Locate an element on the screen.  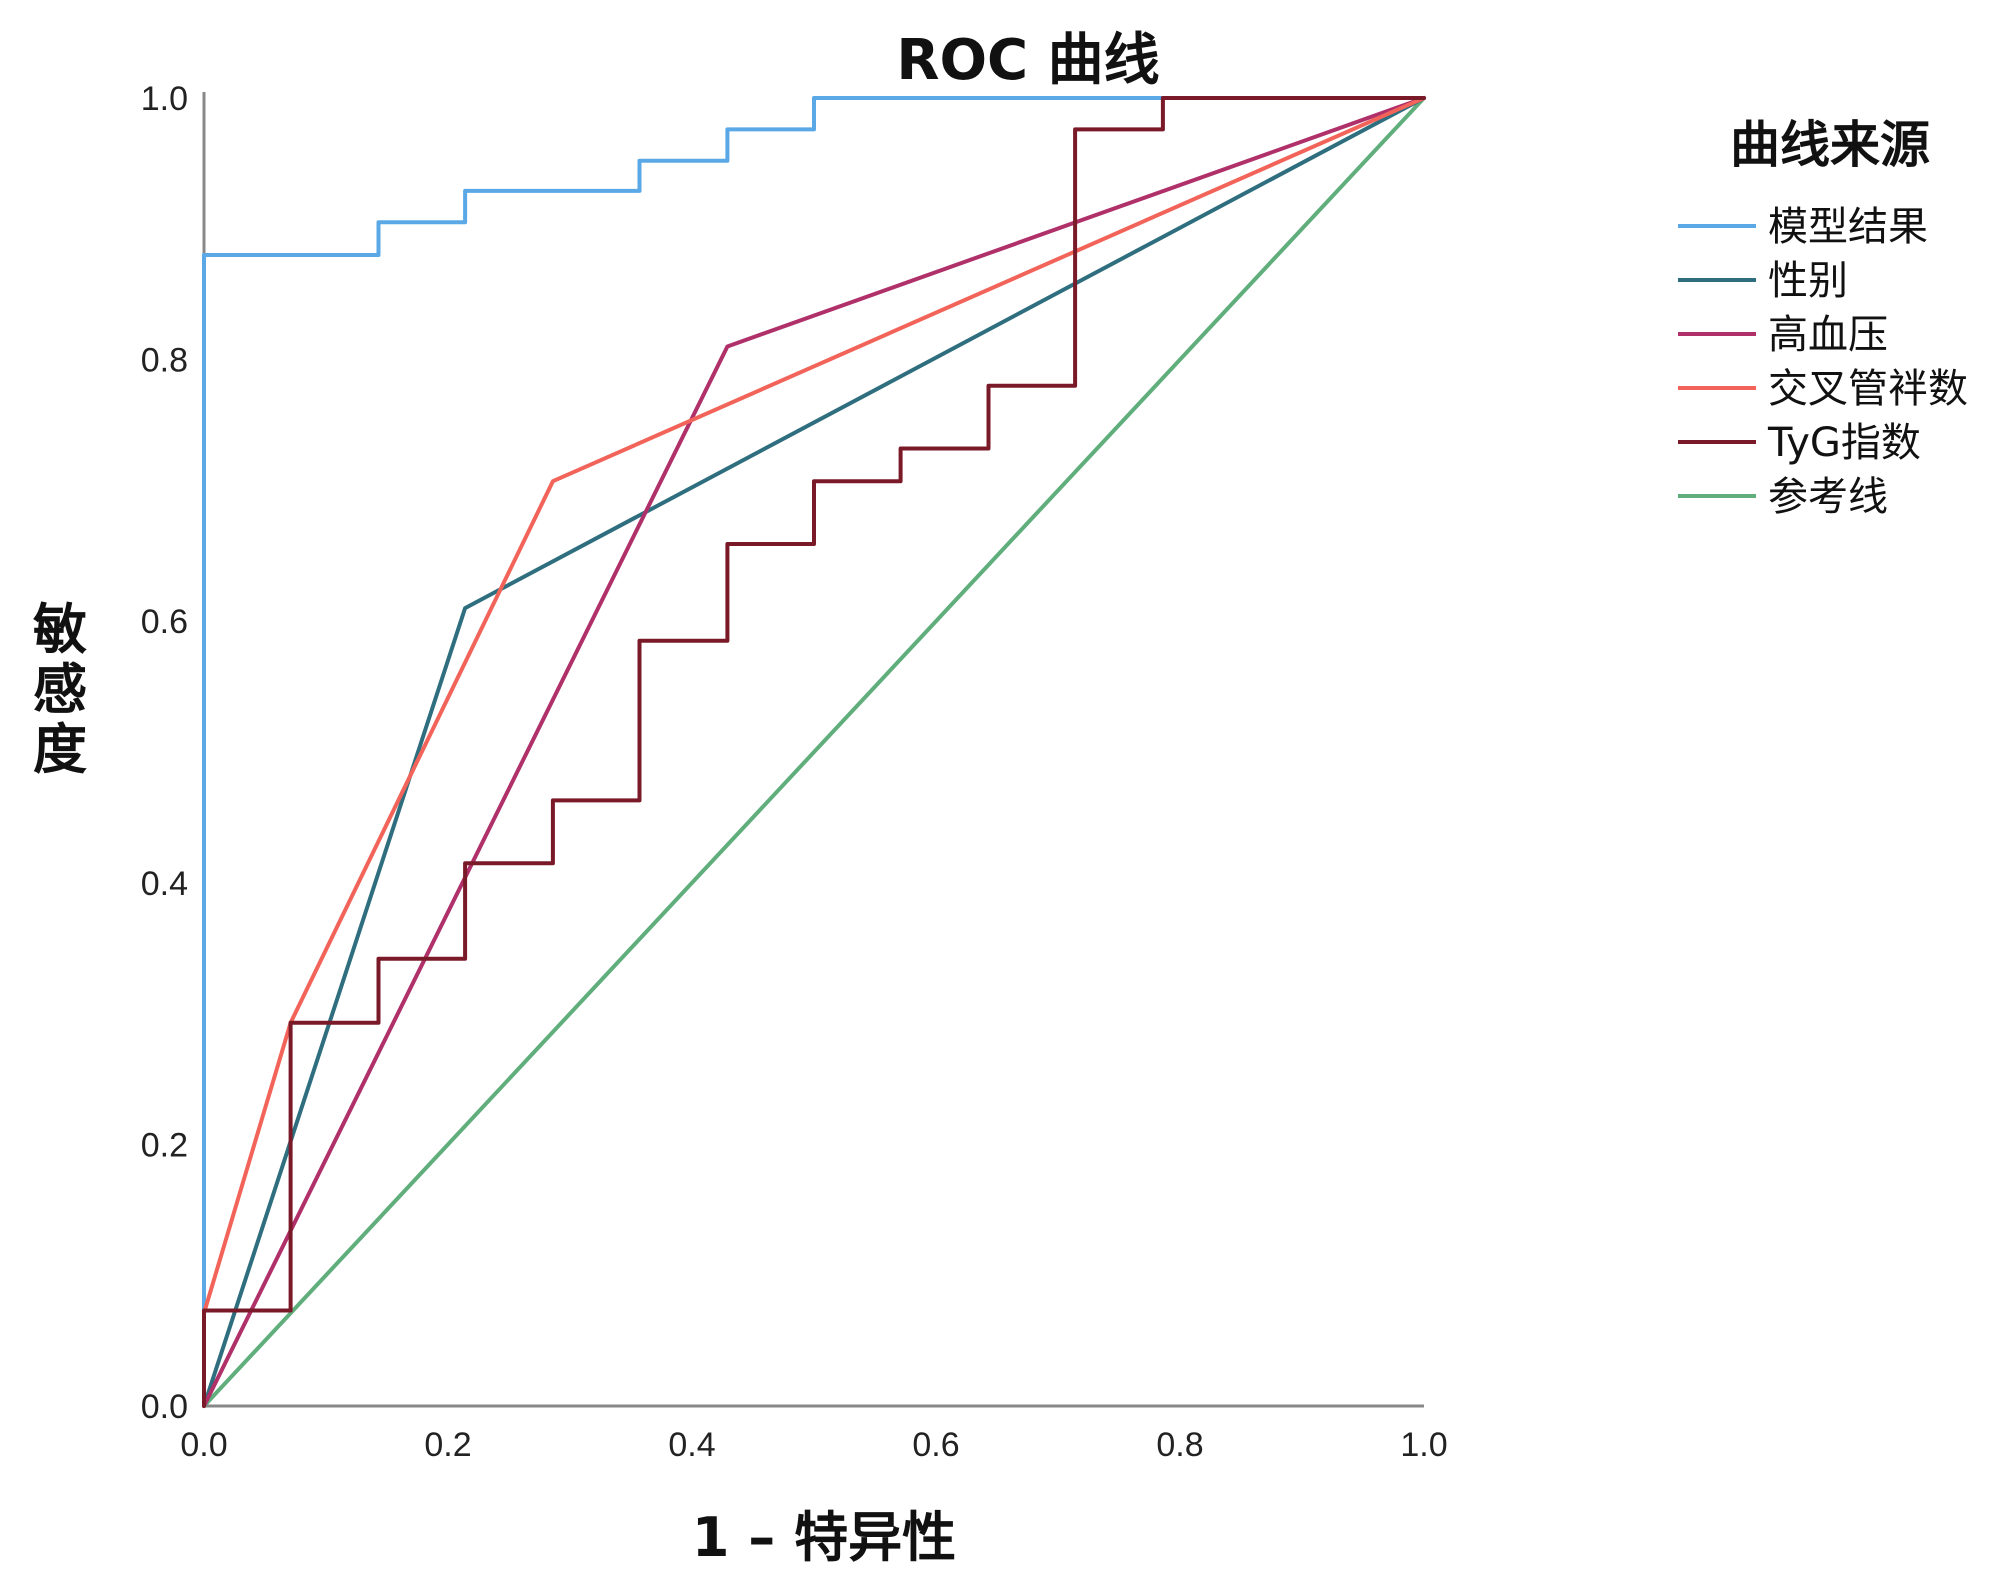
y-tick-label: 0.4 is located at coordinates (164, 884).